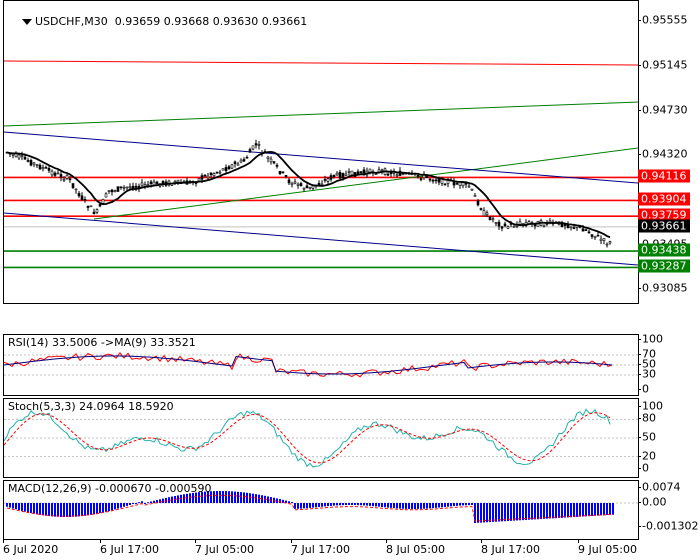 The height and width of the screenshot is (560, 700). Describe the element at coordinates (664, 266) in the screenshot. I see `price-tag: 0.93287` at that location.